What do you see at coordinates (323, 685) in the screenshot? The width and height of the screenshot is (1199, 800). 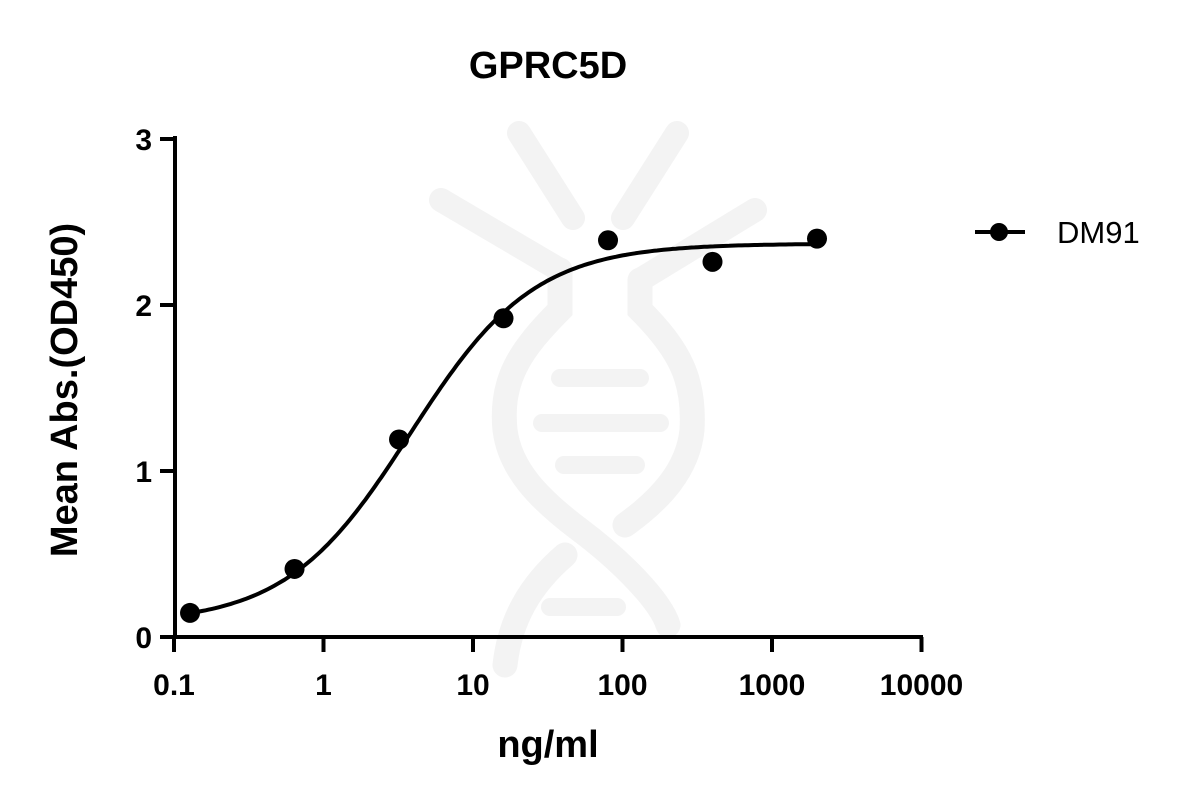 I see `x-tick-label: 1` at bounding box center [323, 685].